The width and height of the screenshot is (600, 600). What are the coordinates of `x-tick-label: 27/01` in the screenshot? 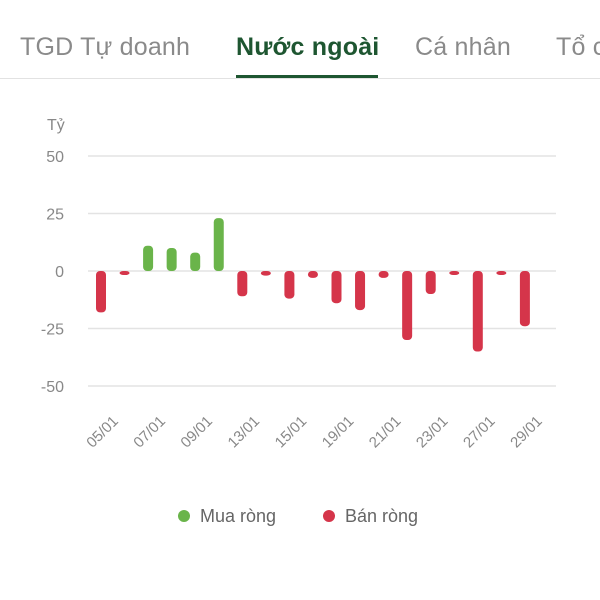 It's located at (479, 432).